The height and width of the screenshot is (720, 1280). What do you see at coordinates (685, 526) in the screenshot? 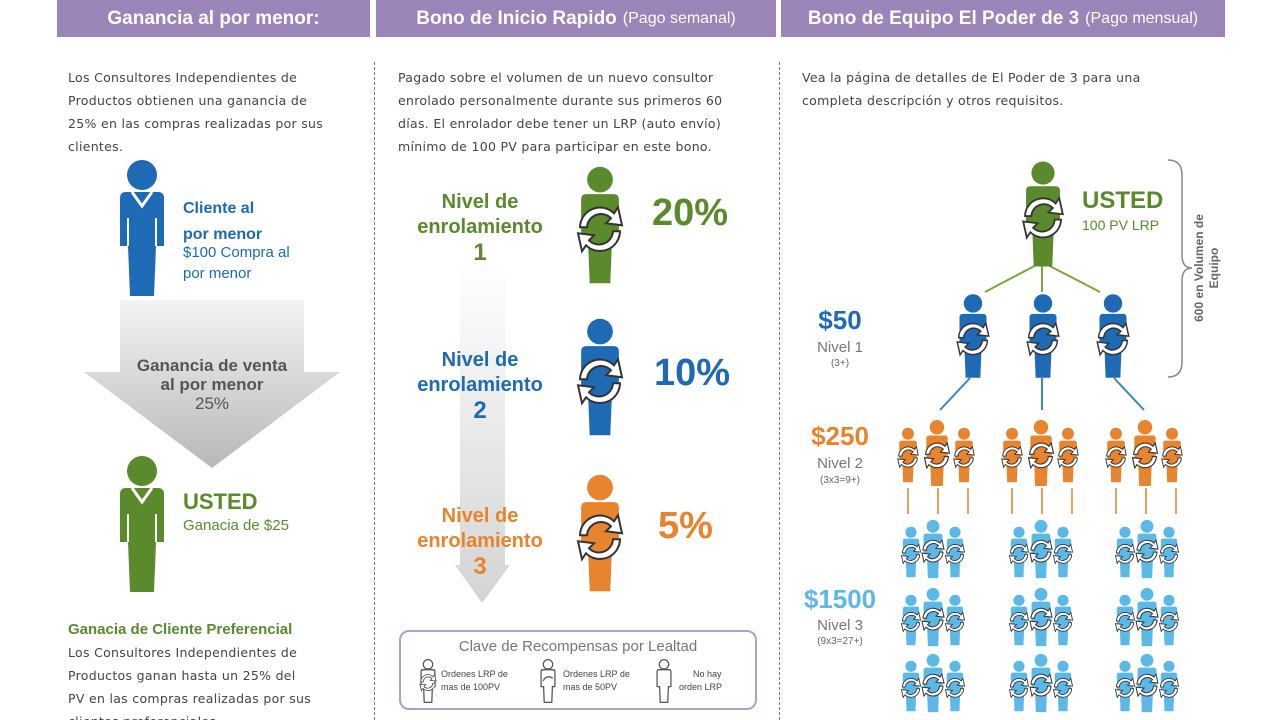
I see `level-3-percent: 5%` at bounding box center [685, 526].